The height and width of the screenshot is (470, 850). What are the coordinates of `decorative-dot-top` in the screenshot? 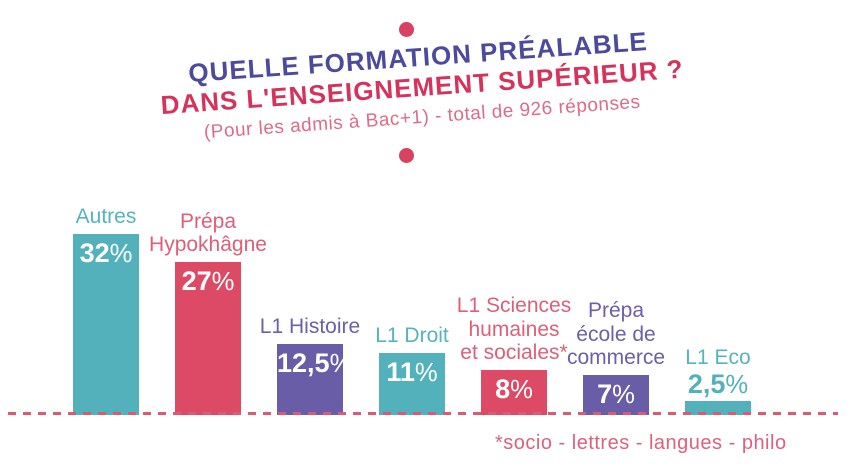 It's located at (406, 29).